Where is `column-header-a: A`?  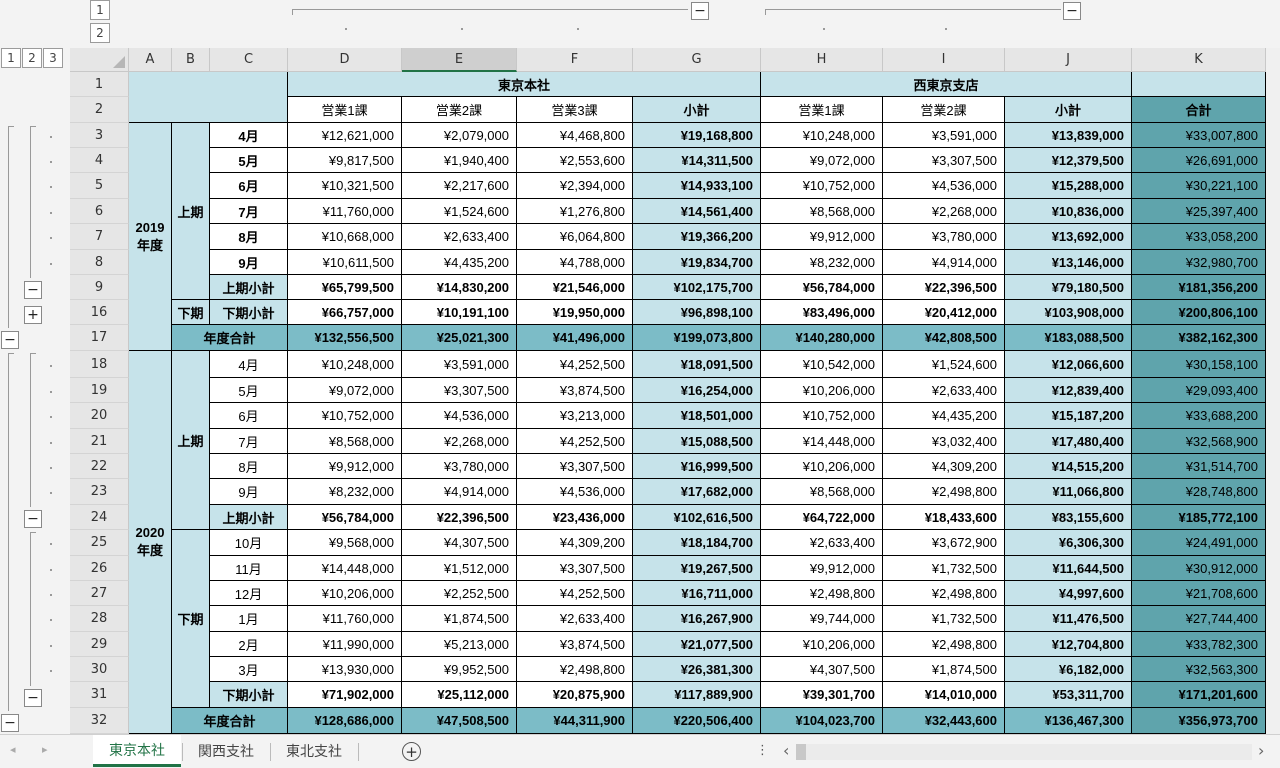 column-header-a: A is located at coordinates (150, 60).